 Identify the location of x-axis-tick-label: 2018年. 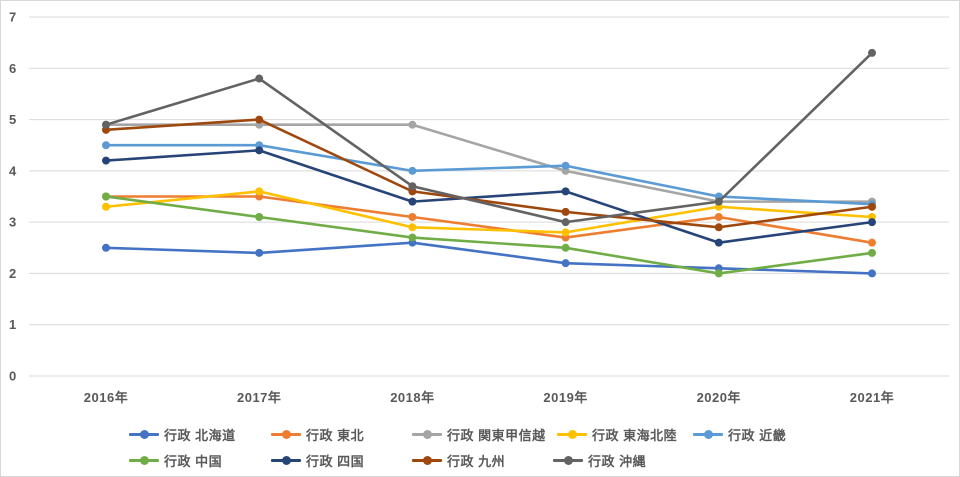
(412, 397).